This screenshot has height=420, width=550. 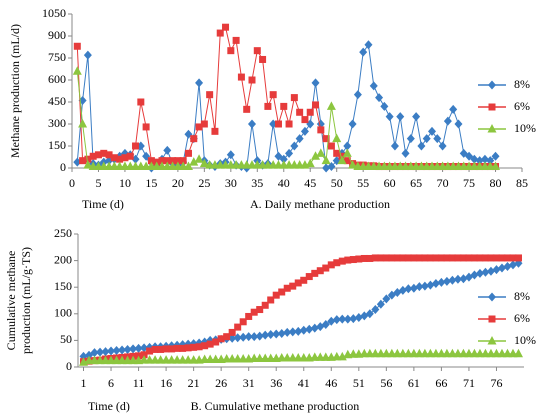 What do you see at coordinates (54, 13) in the screenshot?
I see `y-tick-label: 1050` at bounding box center [54, 13].